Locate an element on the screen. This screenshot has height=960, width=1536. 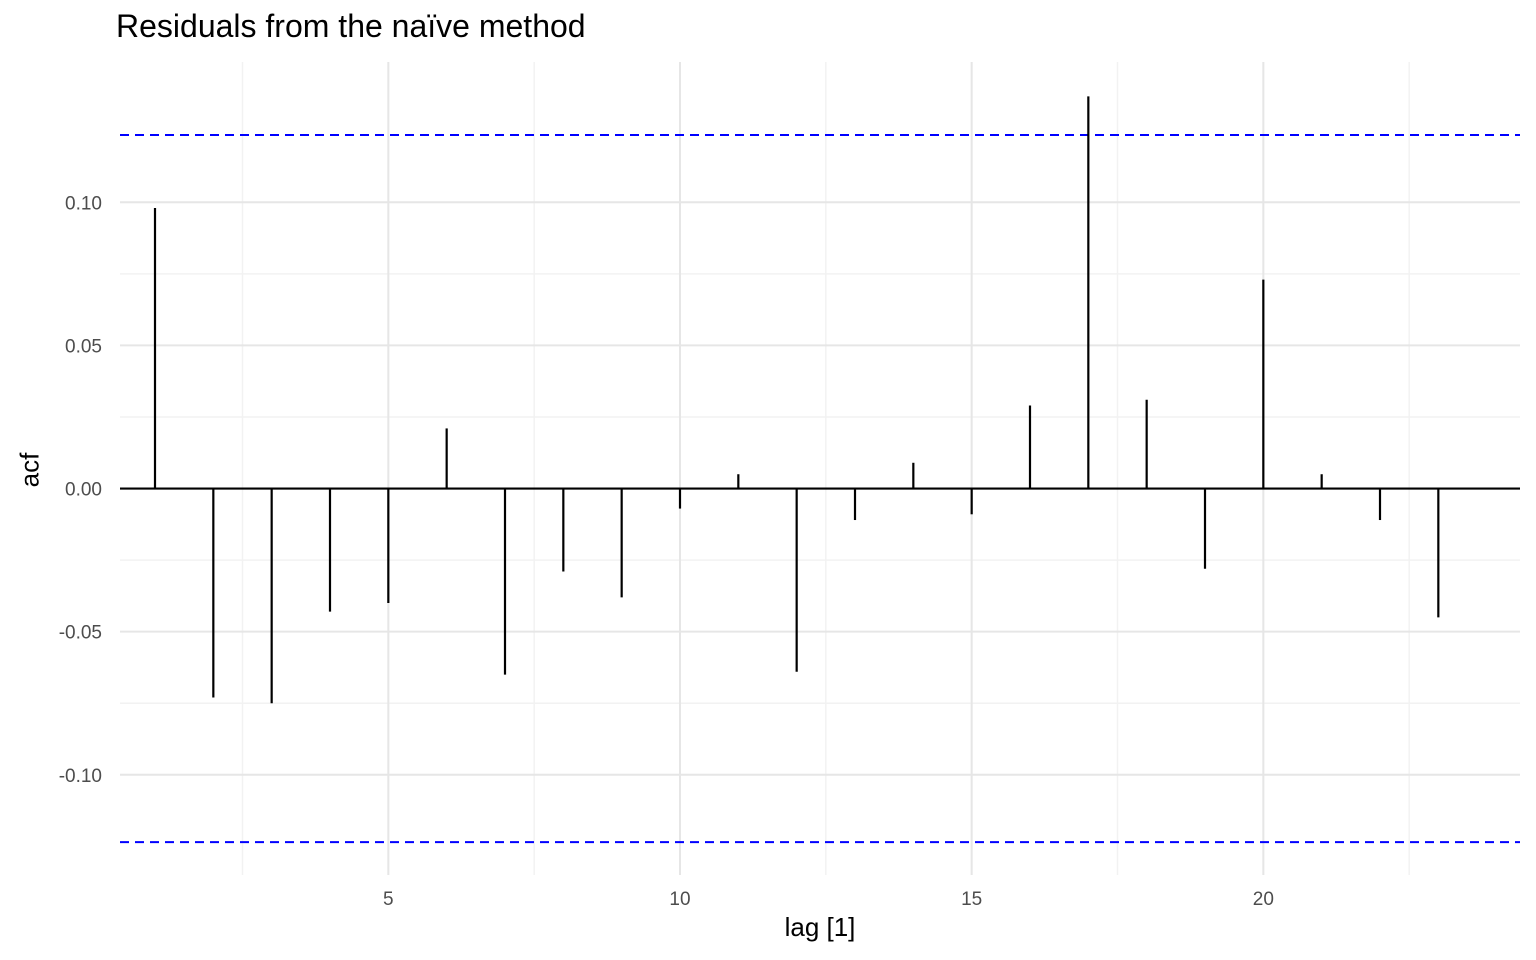
y-tick-label: -0.10 is located at coordinates (80, 776).